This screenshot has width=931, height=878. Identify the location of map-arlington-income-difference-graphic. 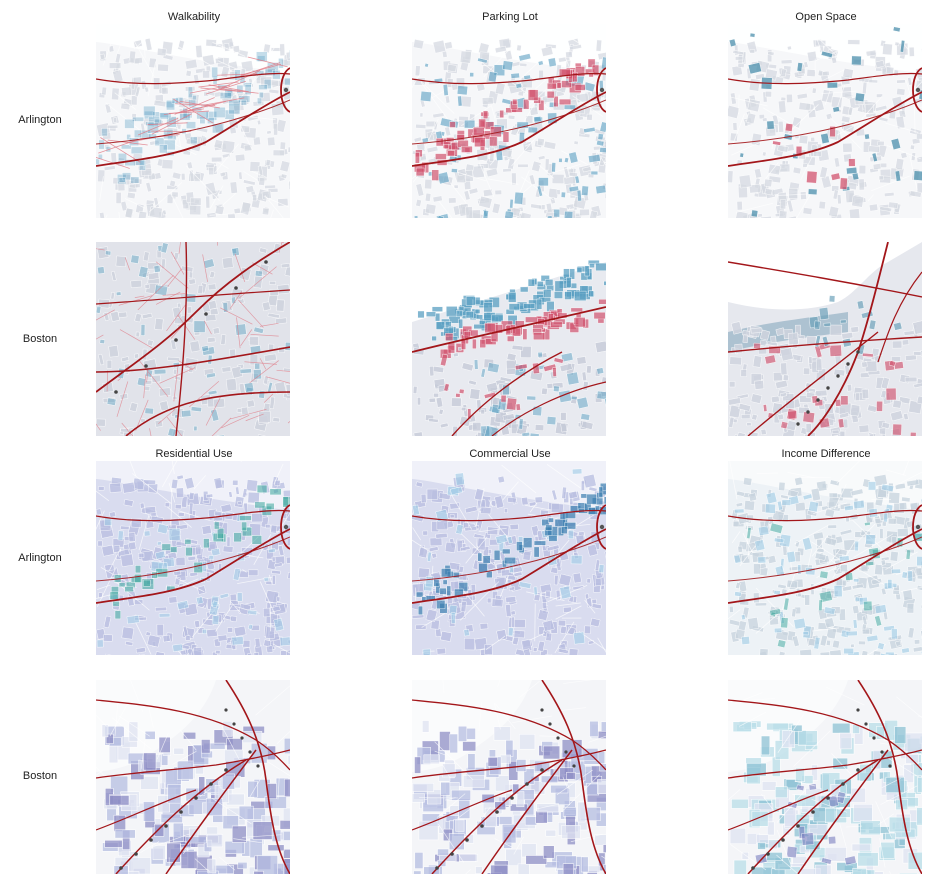
(825, 558).